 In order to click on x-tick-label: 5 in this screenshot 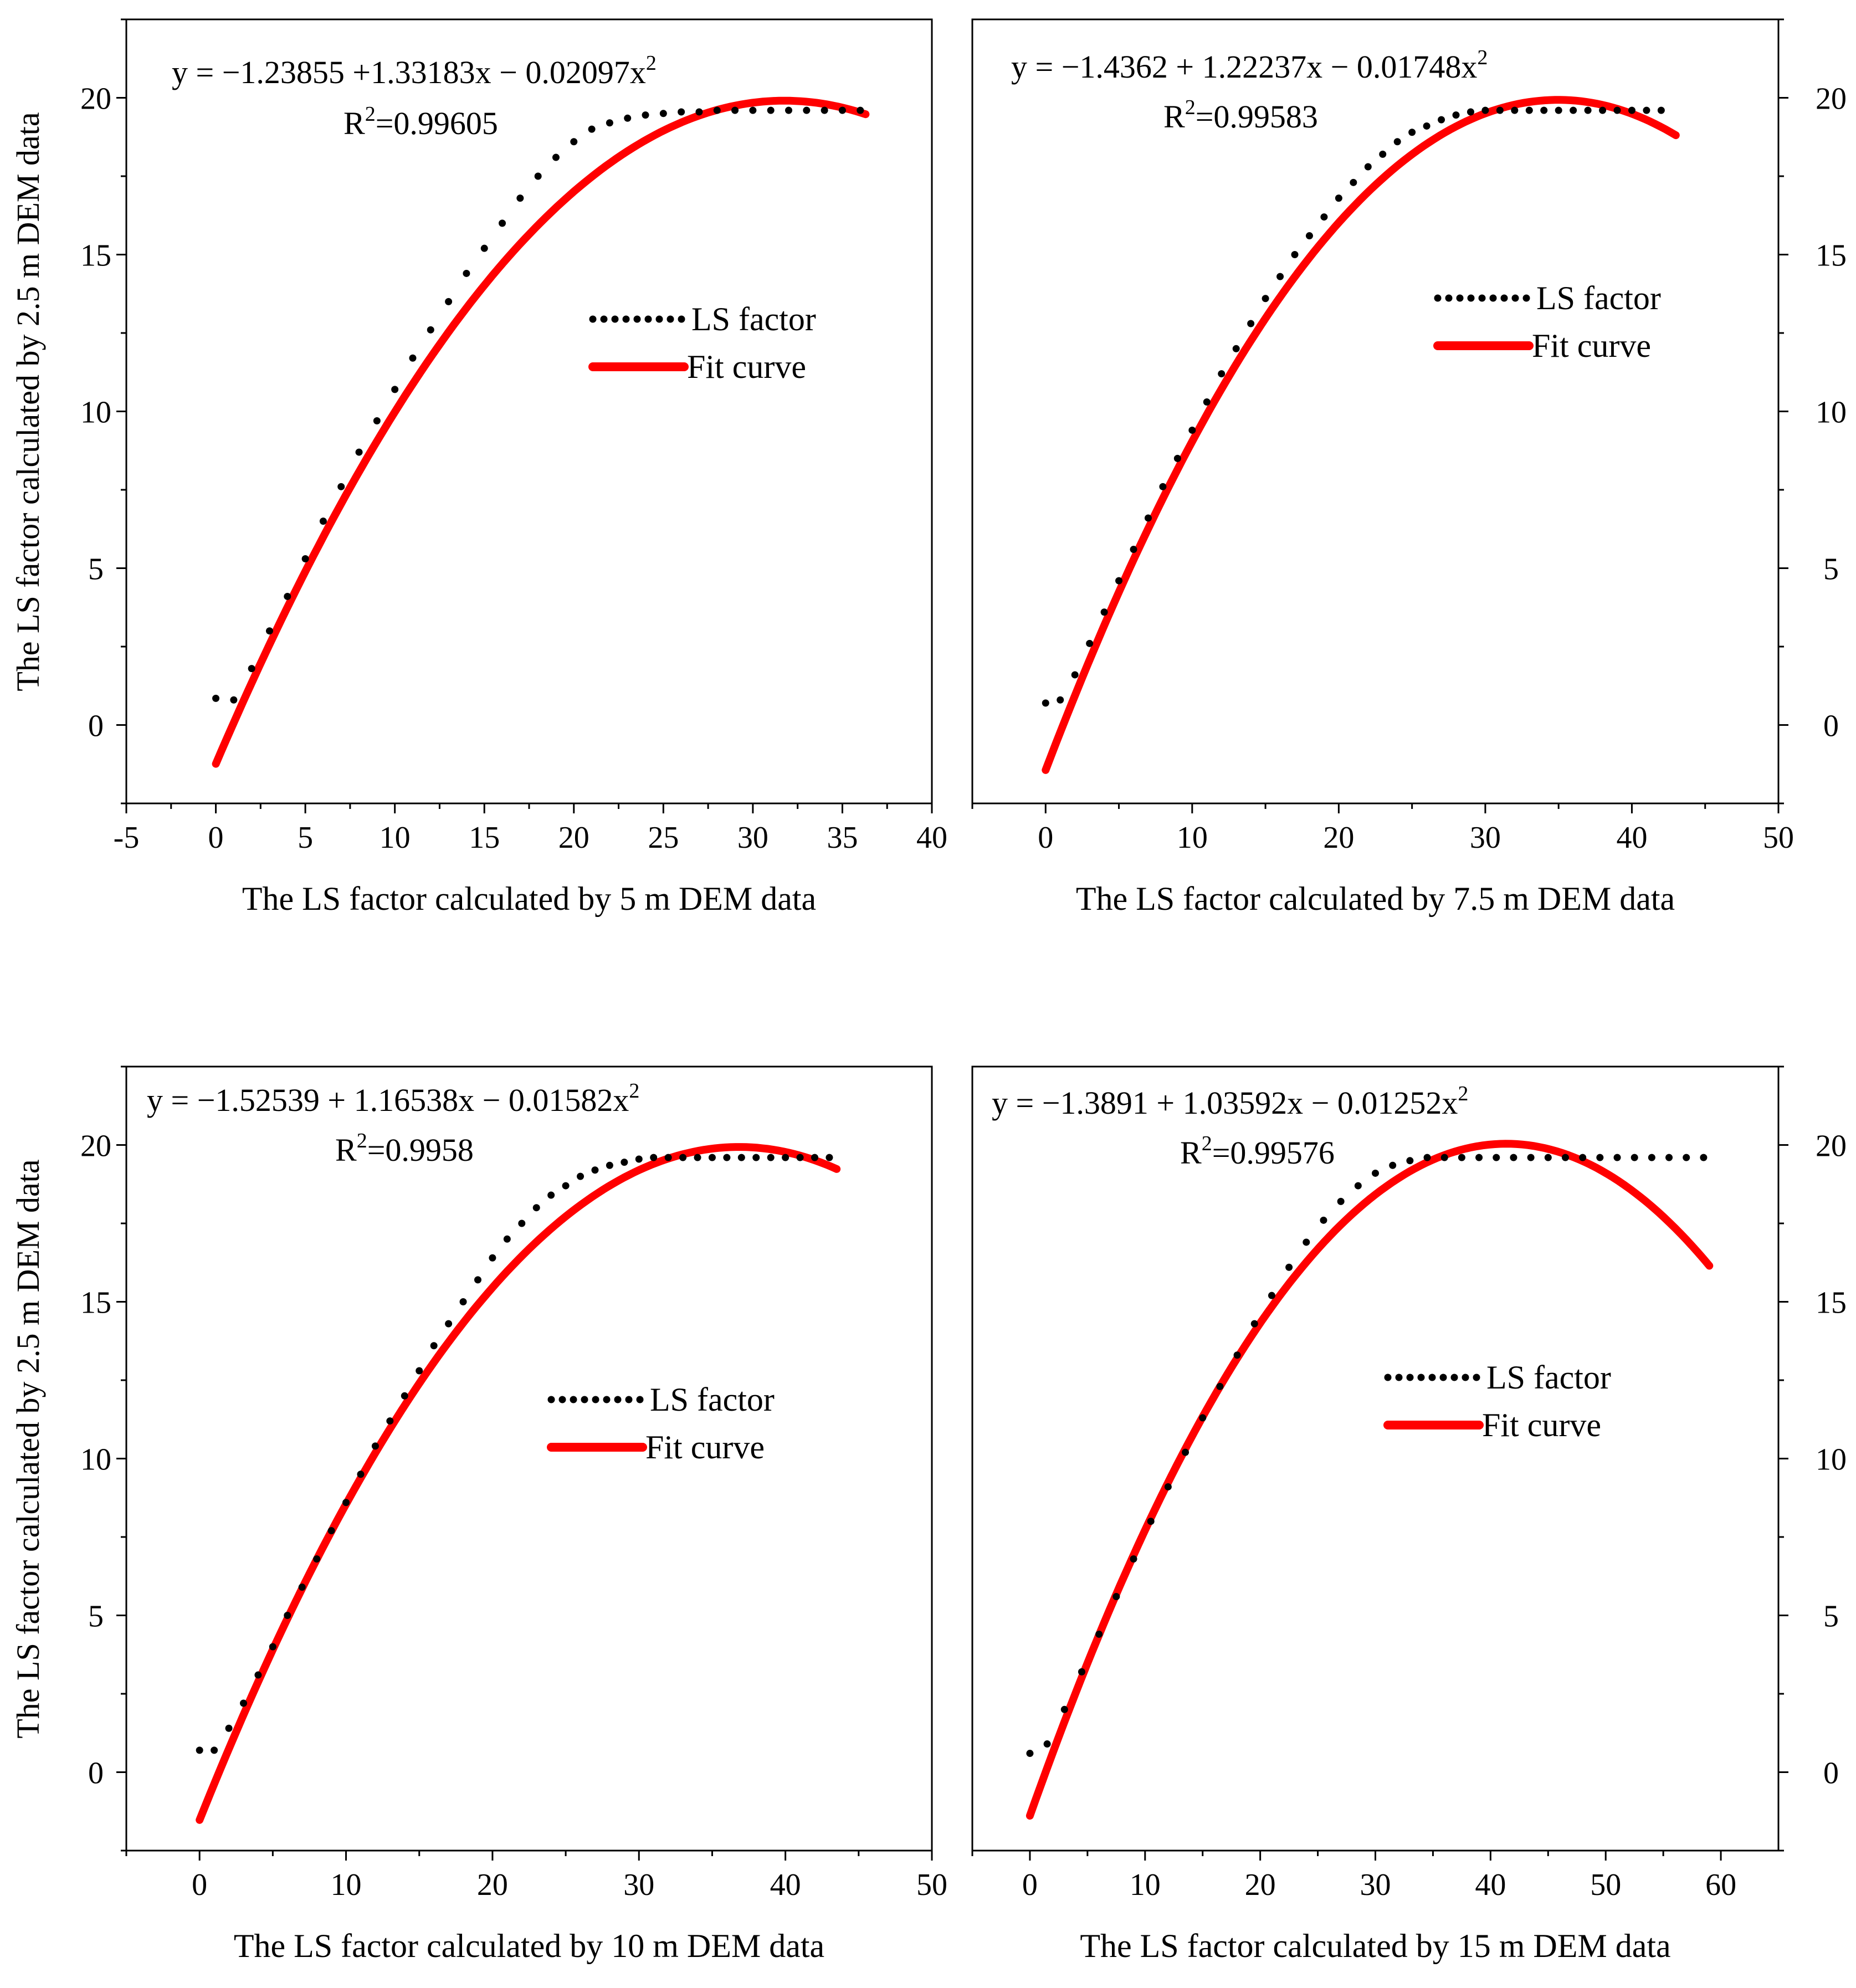, I will do `click(305, 838)`.